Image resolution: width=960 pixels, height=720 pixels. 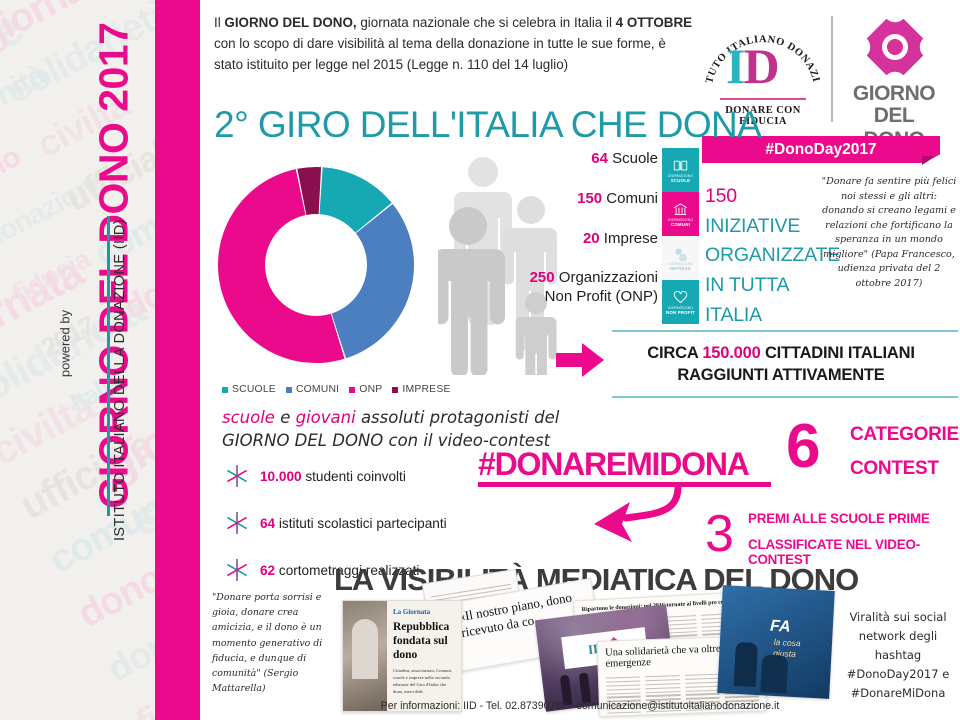 What do you see at coordinates (753, 66) in the screenshot?
I see `iid-letters: ID` at bounding box center [753, 66].